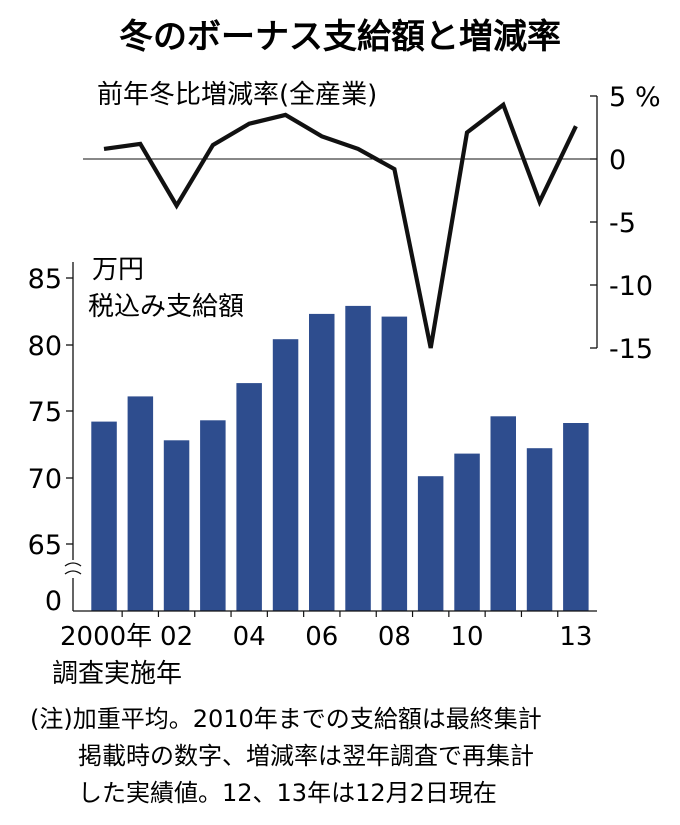 The width and height of the screenshot is (680, 825). Describe the element at coordinates (503, 513) in the screenshot. I see `bar-2011` at that location.